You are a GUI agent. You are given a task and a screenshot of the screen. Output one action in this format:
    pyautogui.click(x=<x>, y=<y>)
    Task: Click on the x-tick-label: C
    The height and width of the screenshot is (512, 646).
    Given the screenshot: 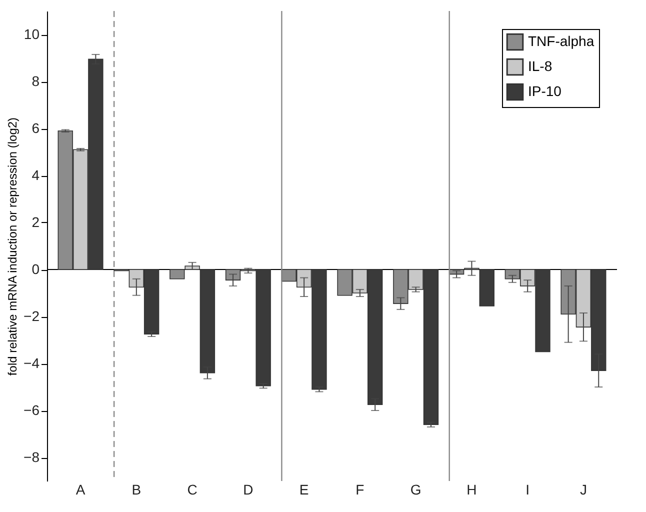 What is the action you would take?
    pyautogui.click(x=192, y=490)
    